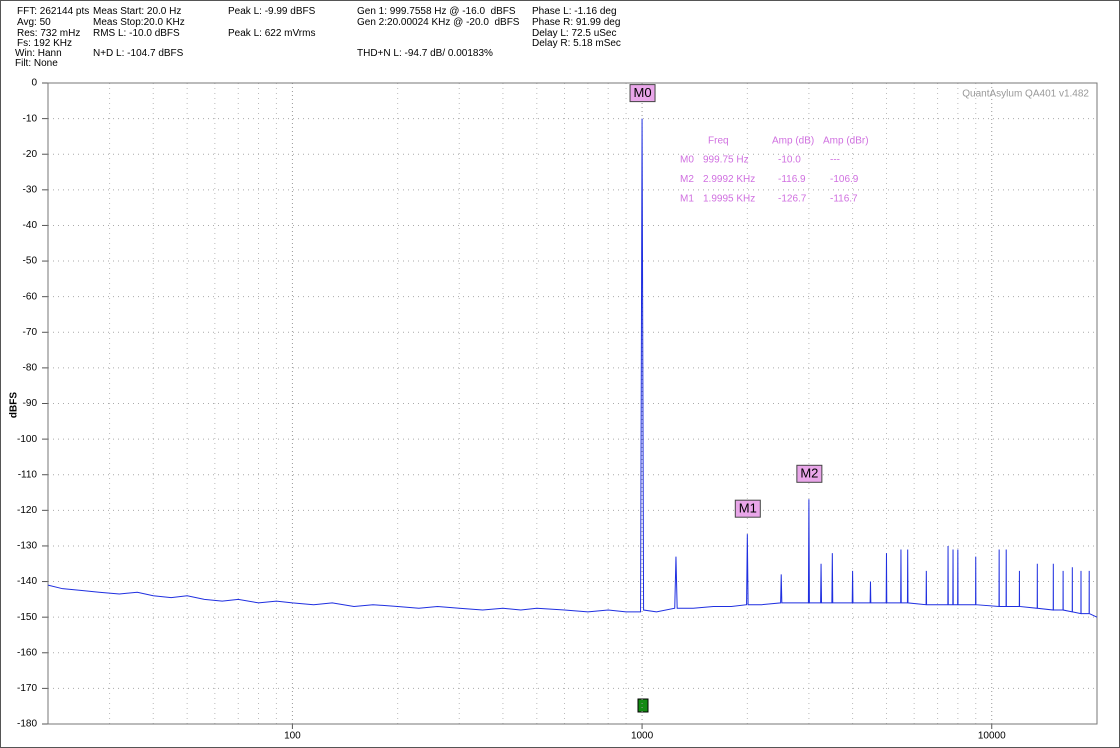 The height and width of the screenshot is (748, 1120). What do you see at coordinates (14, 405) in the screenshot?
I see `y-axis-label: dBFS` at bounding box center [14, 405].